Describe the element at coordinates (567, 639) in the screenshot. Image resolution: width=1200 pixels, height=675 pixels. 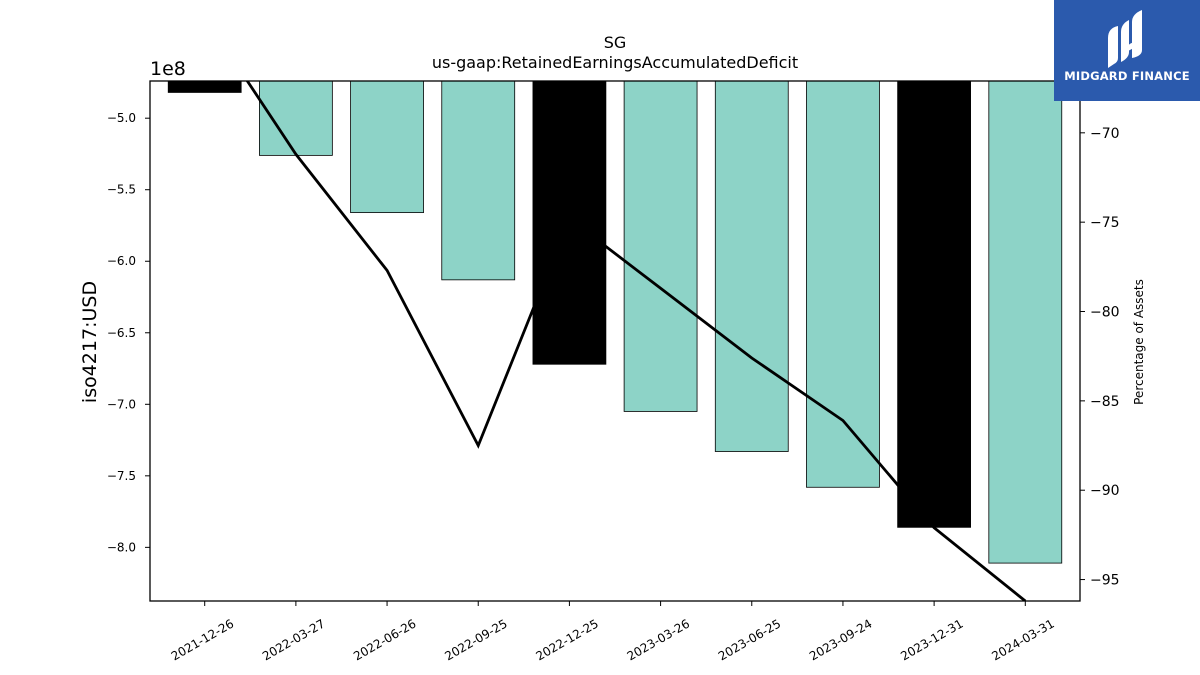
I see `x-tick-label: 2022-12-25` at that location.